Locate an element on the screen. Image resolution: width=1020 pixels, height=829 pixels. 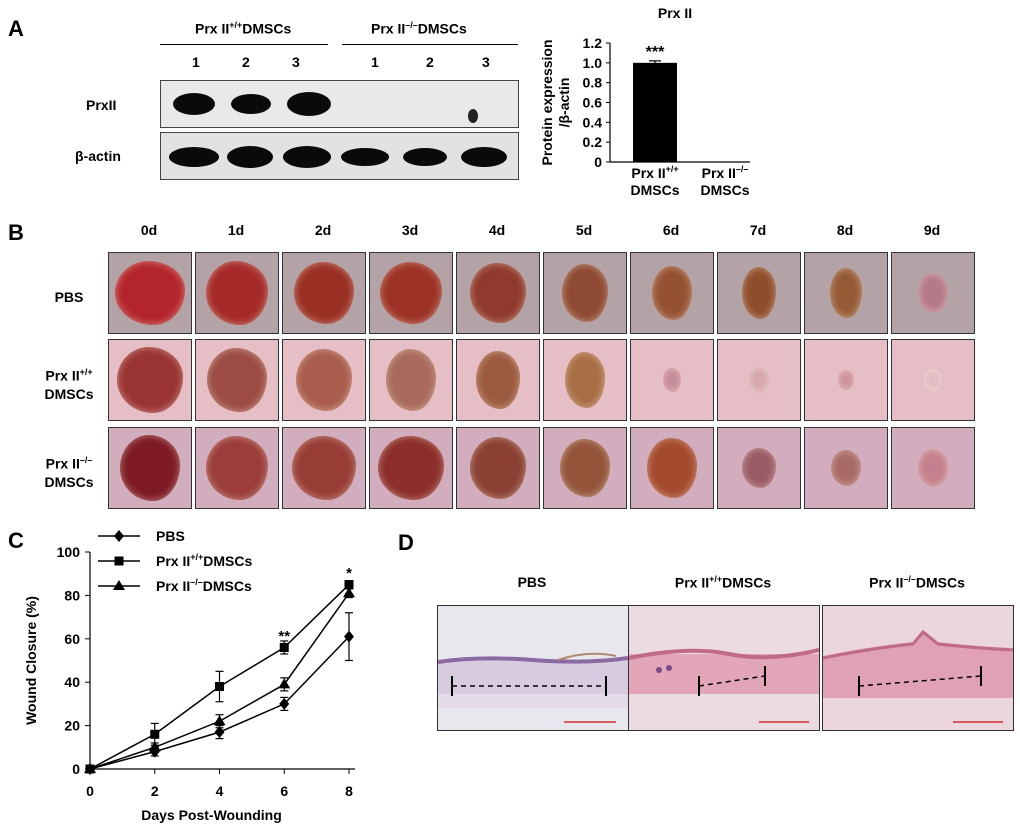
y-tick-label: 60 is located at coordinates (72, 639).